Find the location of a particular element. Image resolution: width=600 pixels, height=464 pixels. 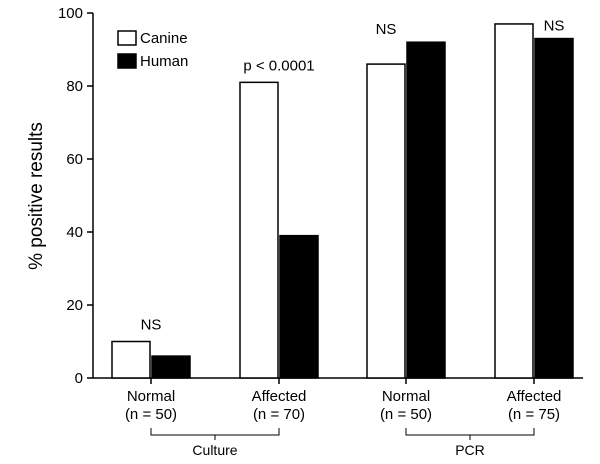

y-axis-title: % positive results is located at coordinates (36, 196).